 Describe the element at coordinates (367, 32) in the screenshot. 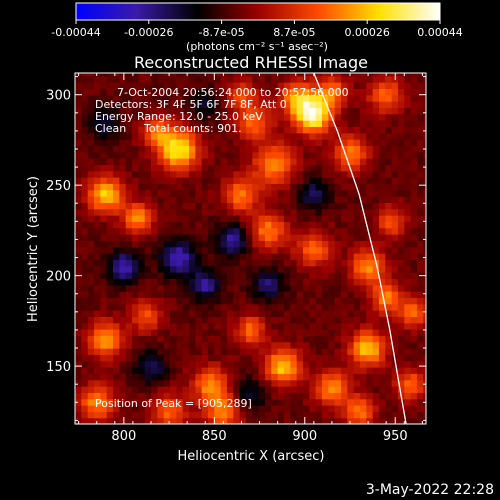

I see `colorbar-tick-label: 0.00026` at that location.